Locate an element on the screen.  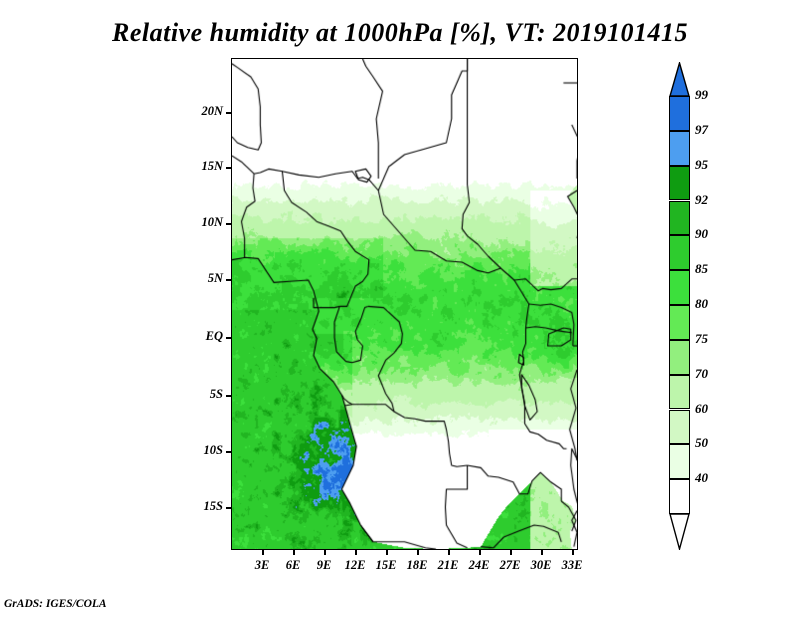
lon-tick-label-18e: 18E is located at coordinates (417, 565).